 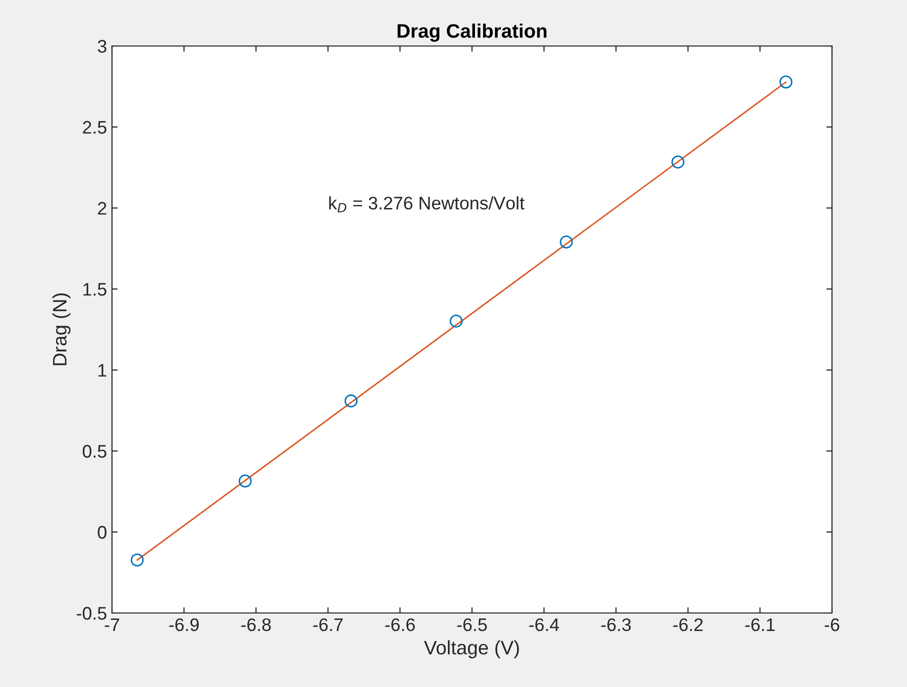 I want to click on y-tick-label: 0, so click(x=102, y=532).